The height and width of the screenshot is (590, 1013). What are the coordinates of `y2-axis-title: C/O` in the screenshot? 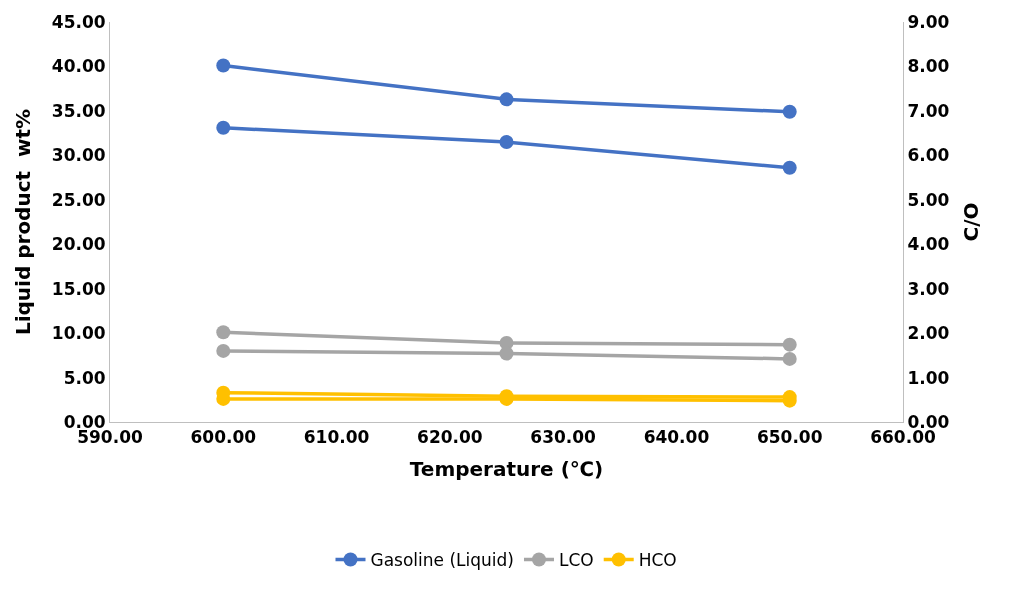 It's located at (971, 222).